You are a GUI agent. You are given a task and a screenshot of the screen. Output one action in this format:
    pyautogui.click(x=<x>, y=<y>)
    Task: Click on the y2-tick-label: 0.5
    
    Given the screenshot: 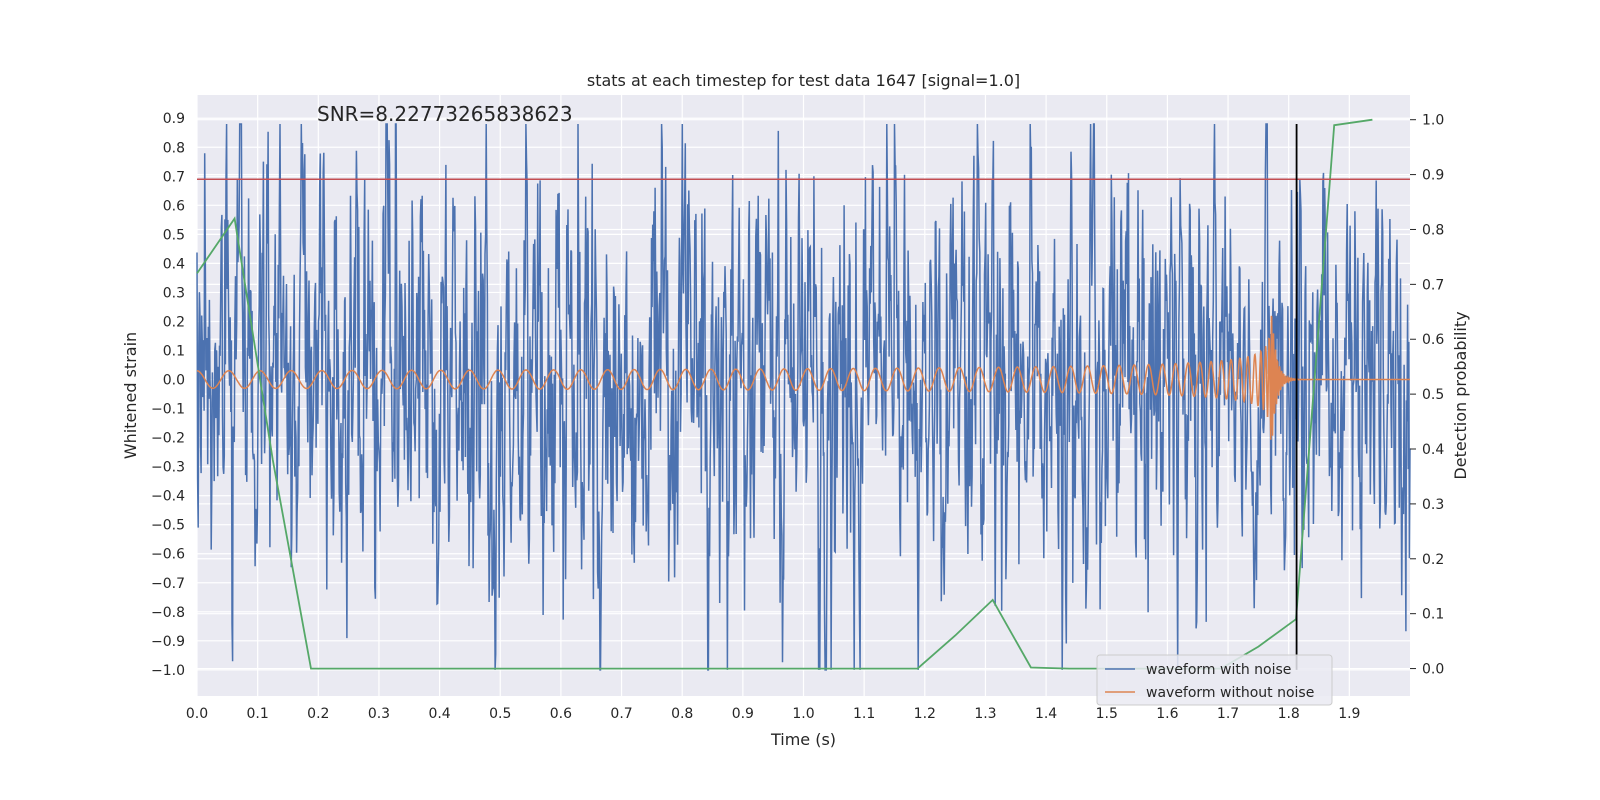 What is the action you would take?
    pyautogui.click(x=1433, y=395)
    